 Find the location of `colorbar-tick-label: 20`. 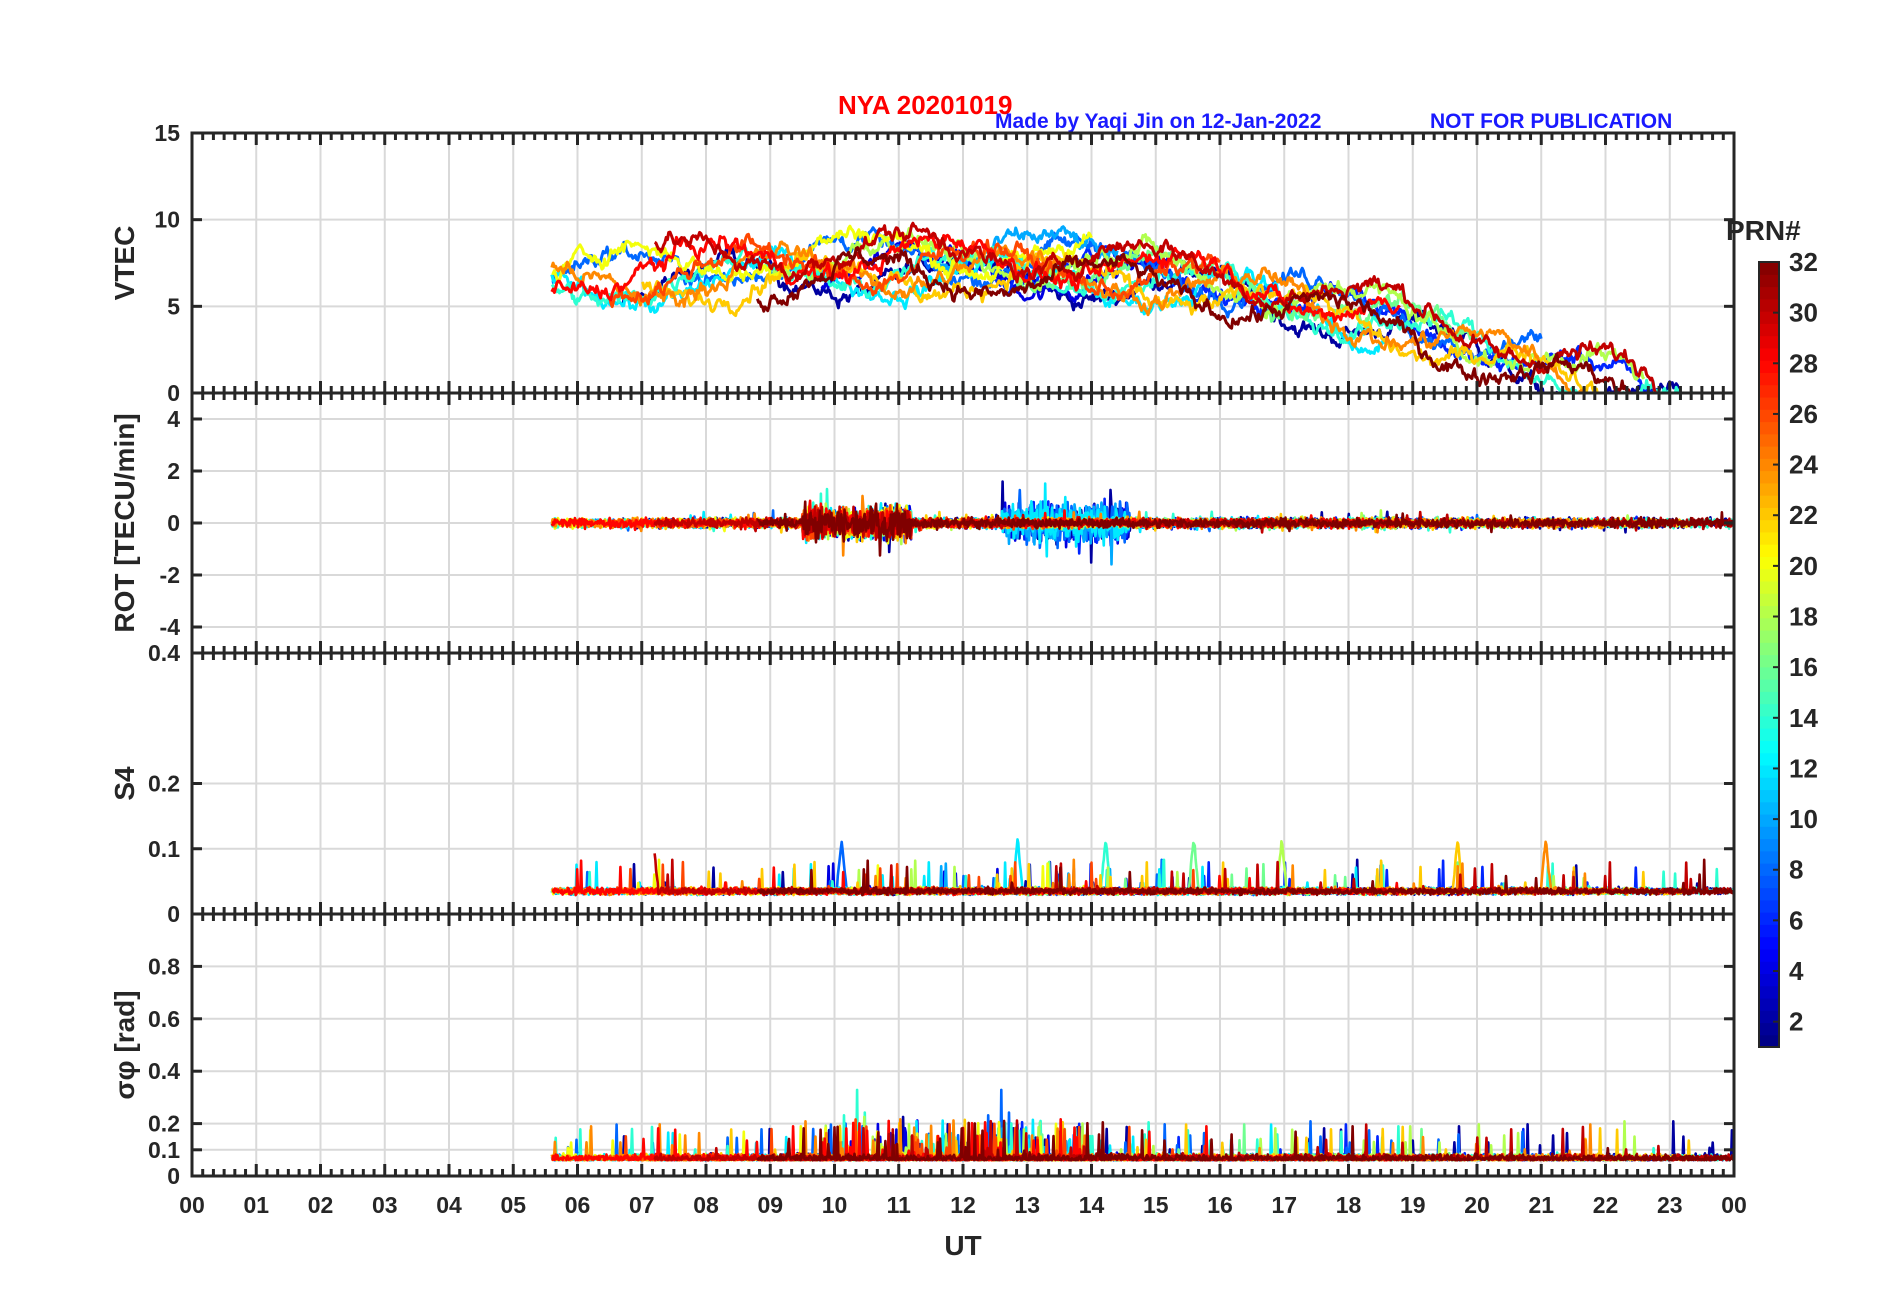

colorbar-tick-label: 20 is located at coordinates (1803, 566).